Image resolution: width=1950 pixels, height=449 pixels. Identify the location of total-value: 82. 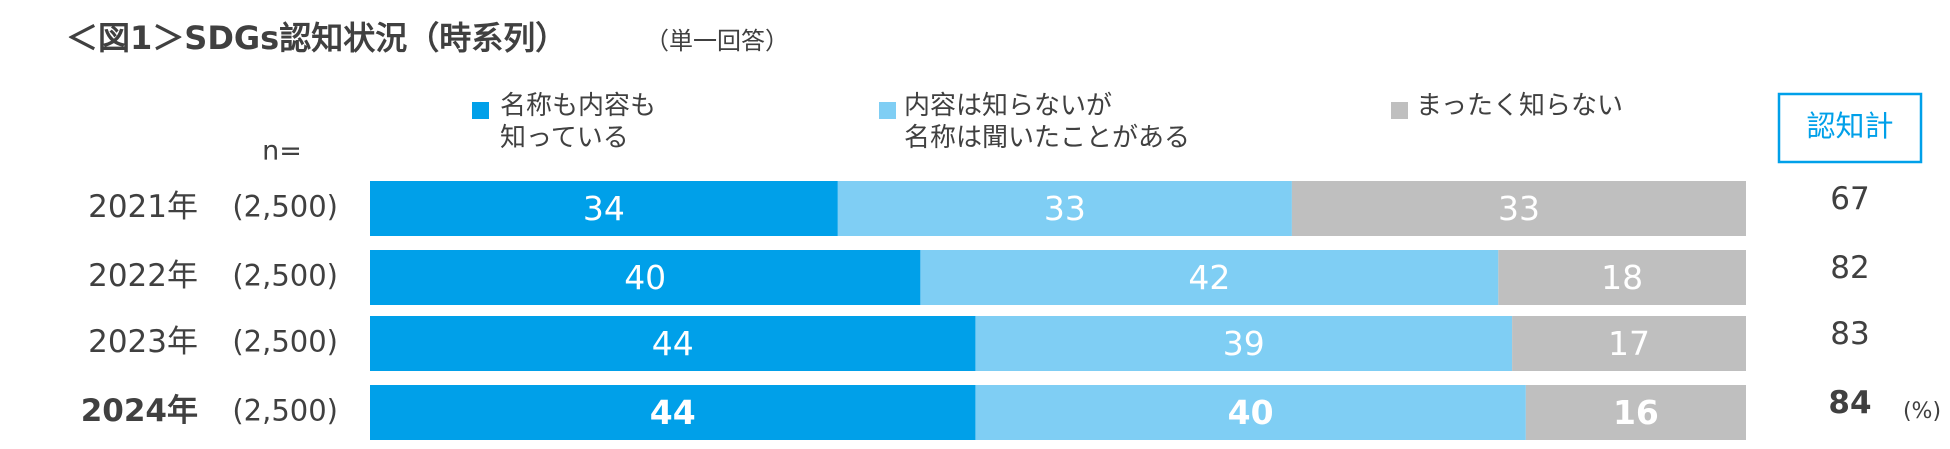
(1849, 268).